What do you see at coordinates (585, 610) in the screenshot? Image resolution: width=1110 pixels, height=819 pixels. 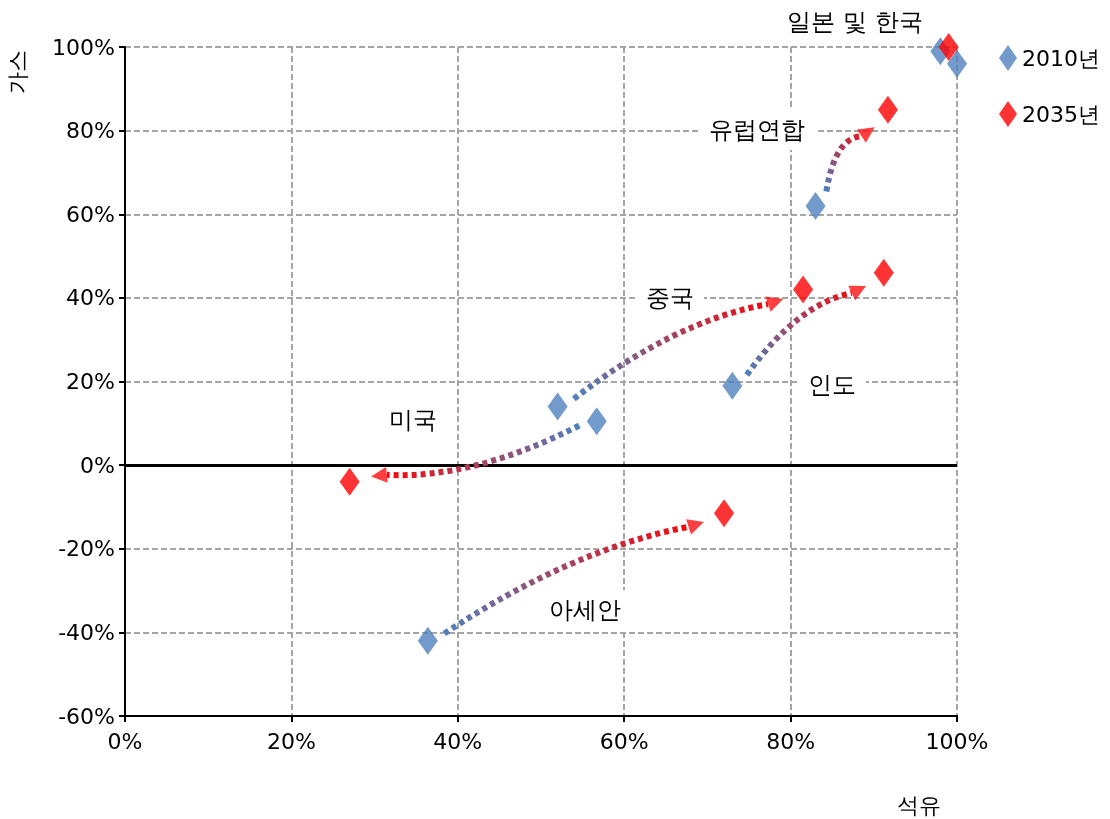 I see `annotation: 아세안` at bounding box center [585, 610].